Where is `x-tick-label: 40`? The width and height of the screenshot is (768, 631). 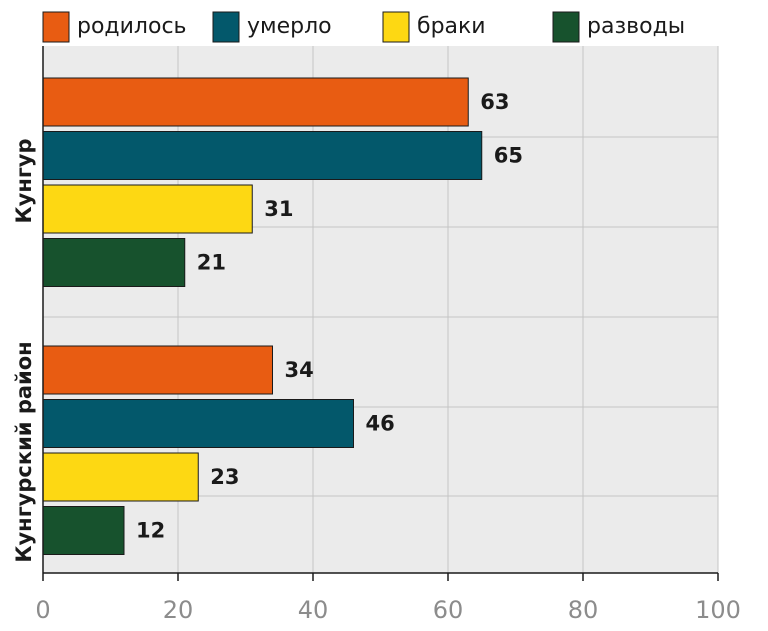
x-tick-label: 40 is located at coordinates (313, 610).